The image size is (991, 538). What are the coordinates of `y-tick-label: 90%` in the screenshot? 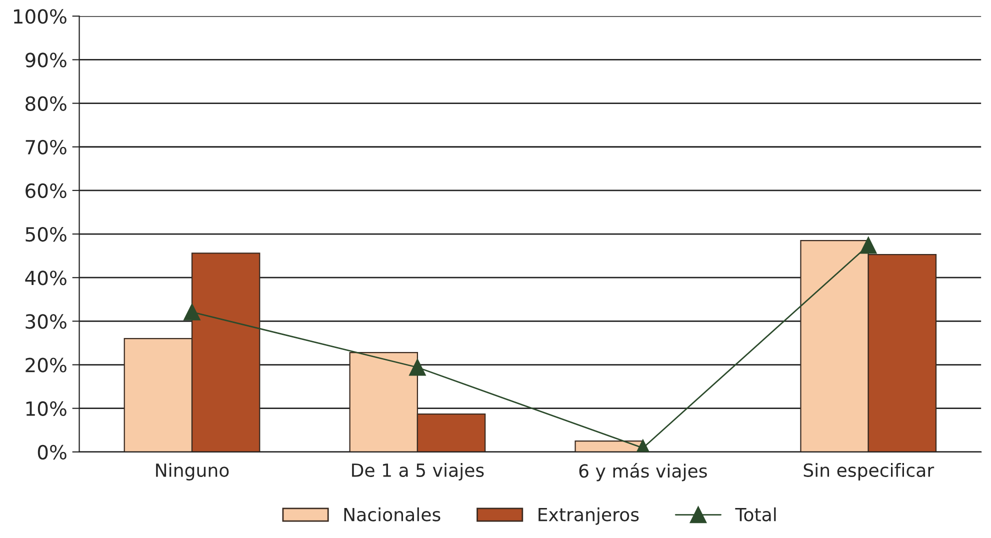 It's located at (45, 60).